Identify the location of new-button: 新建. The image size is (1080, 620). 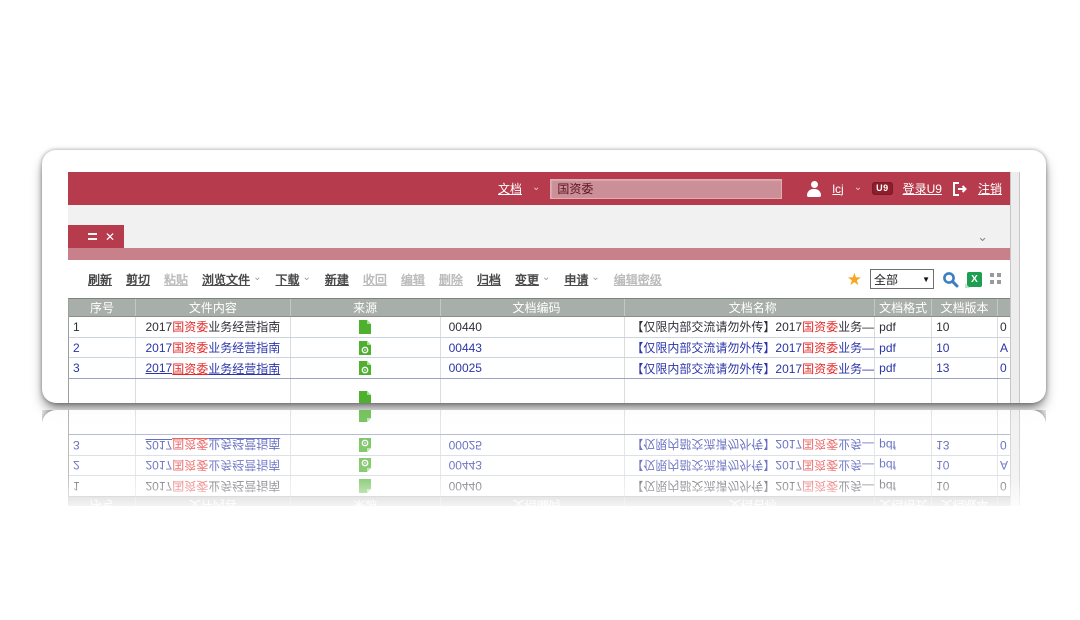
(336, 279).